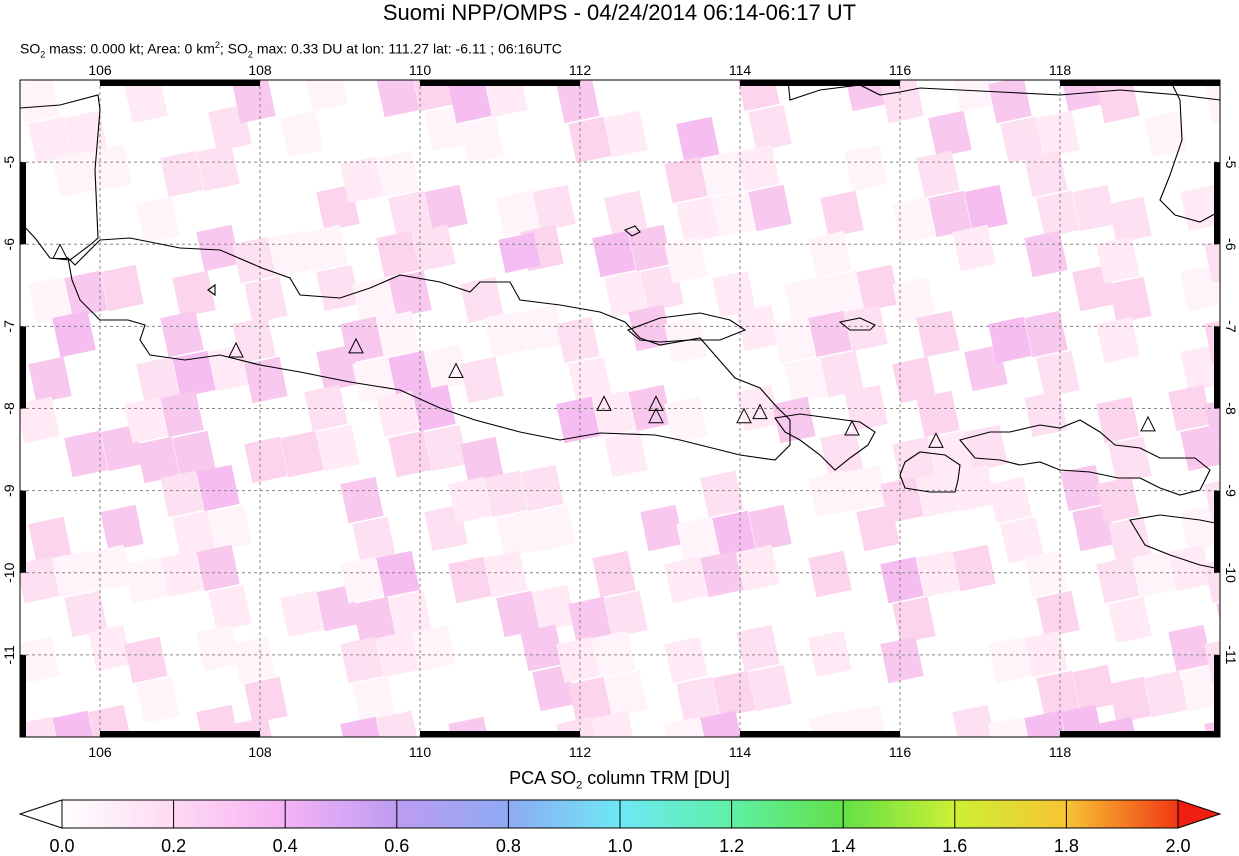 Image resolution: width=1239 pixels, height=856 pixels. Describe the element at coordinates (100, 70) in the screenshot. I see `lon-tick-label: 106` at that location.